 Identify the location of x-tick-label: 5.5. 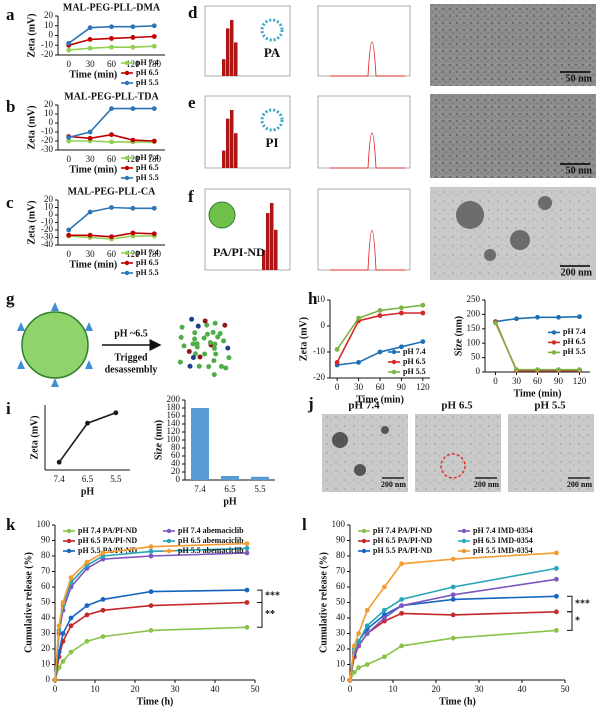
(260, 489).